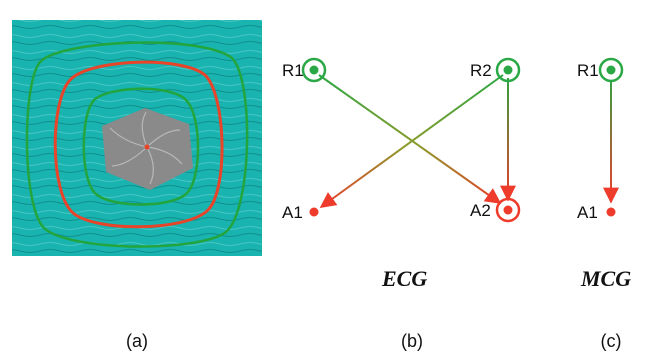 This screenshot has height=360, width=651. Describe the element at coordinates (405, 278) in the screenshot. I see `graph-title-ecg: ECG` at that location.